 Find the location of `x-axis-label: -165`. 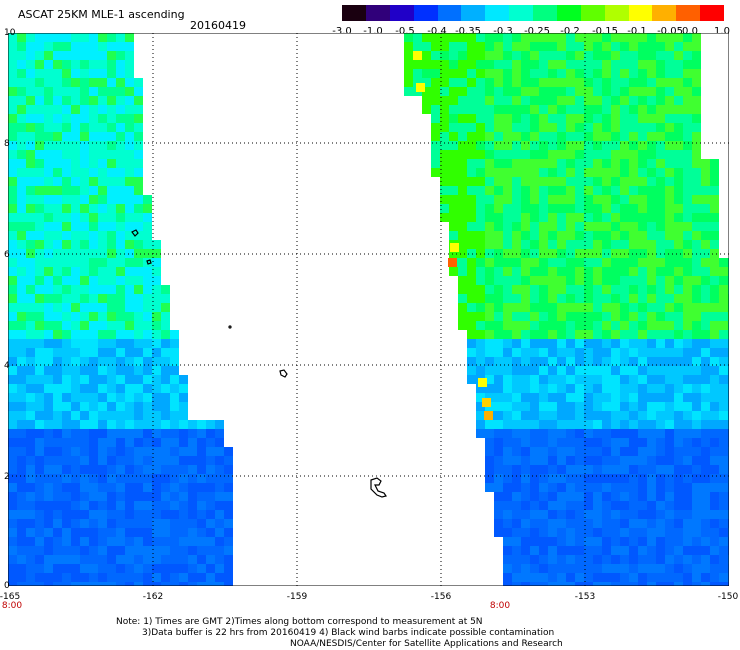

x-axis-label: -165 is located at coordinates (10, 597).